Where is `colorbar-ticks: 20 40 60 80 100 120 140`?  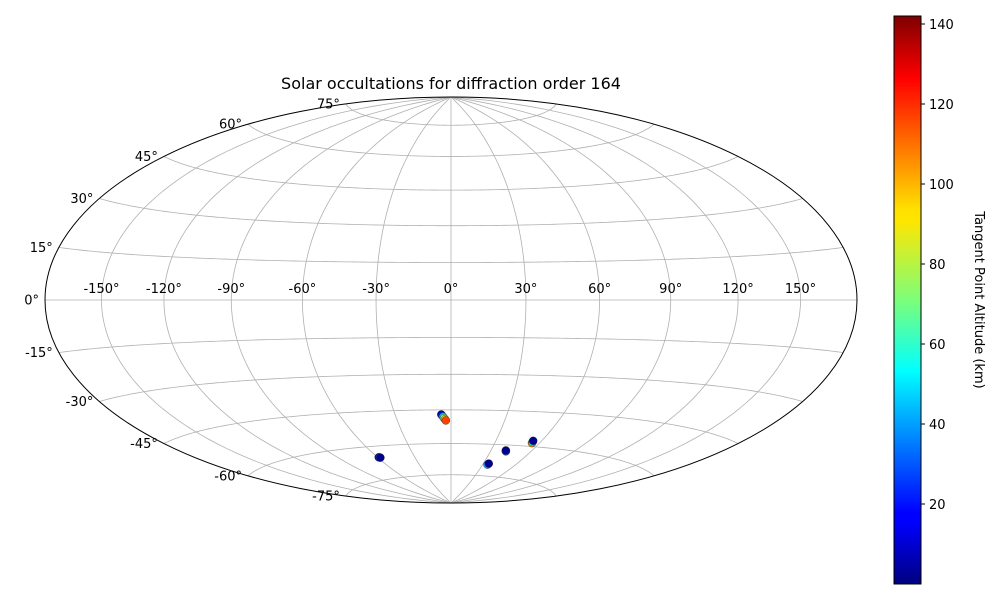
colorbar-ticks: 20 40 60 80 100 120 140 is located at coordinates (937, 265).